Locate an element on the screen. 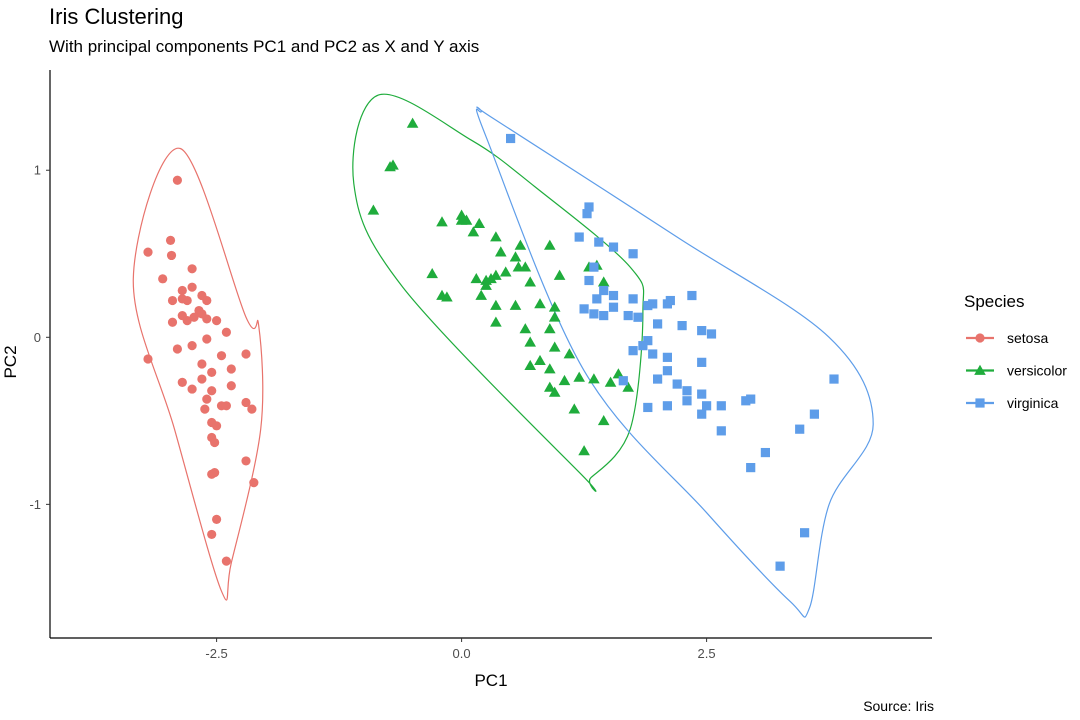  legend-title: Species is located at coordinates (994, 301).